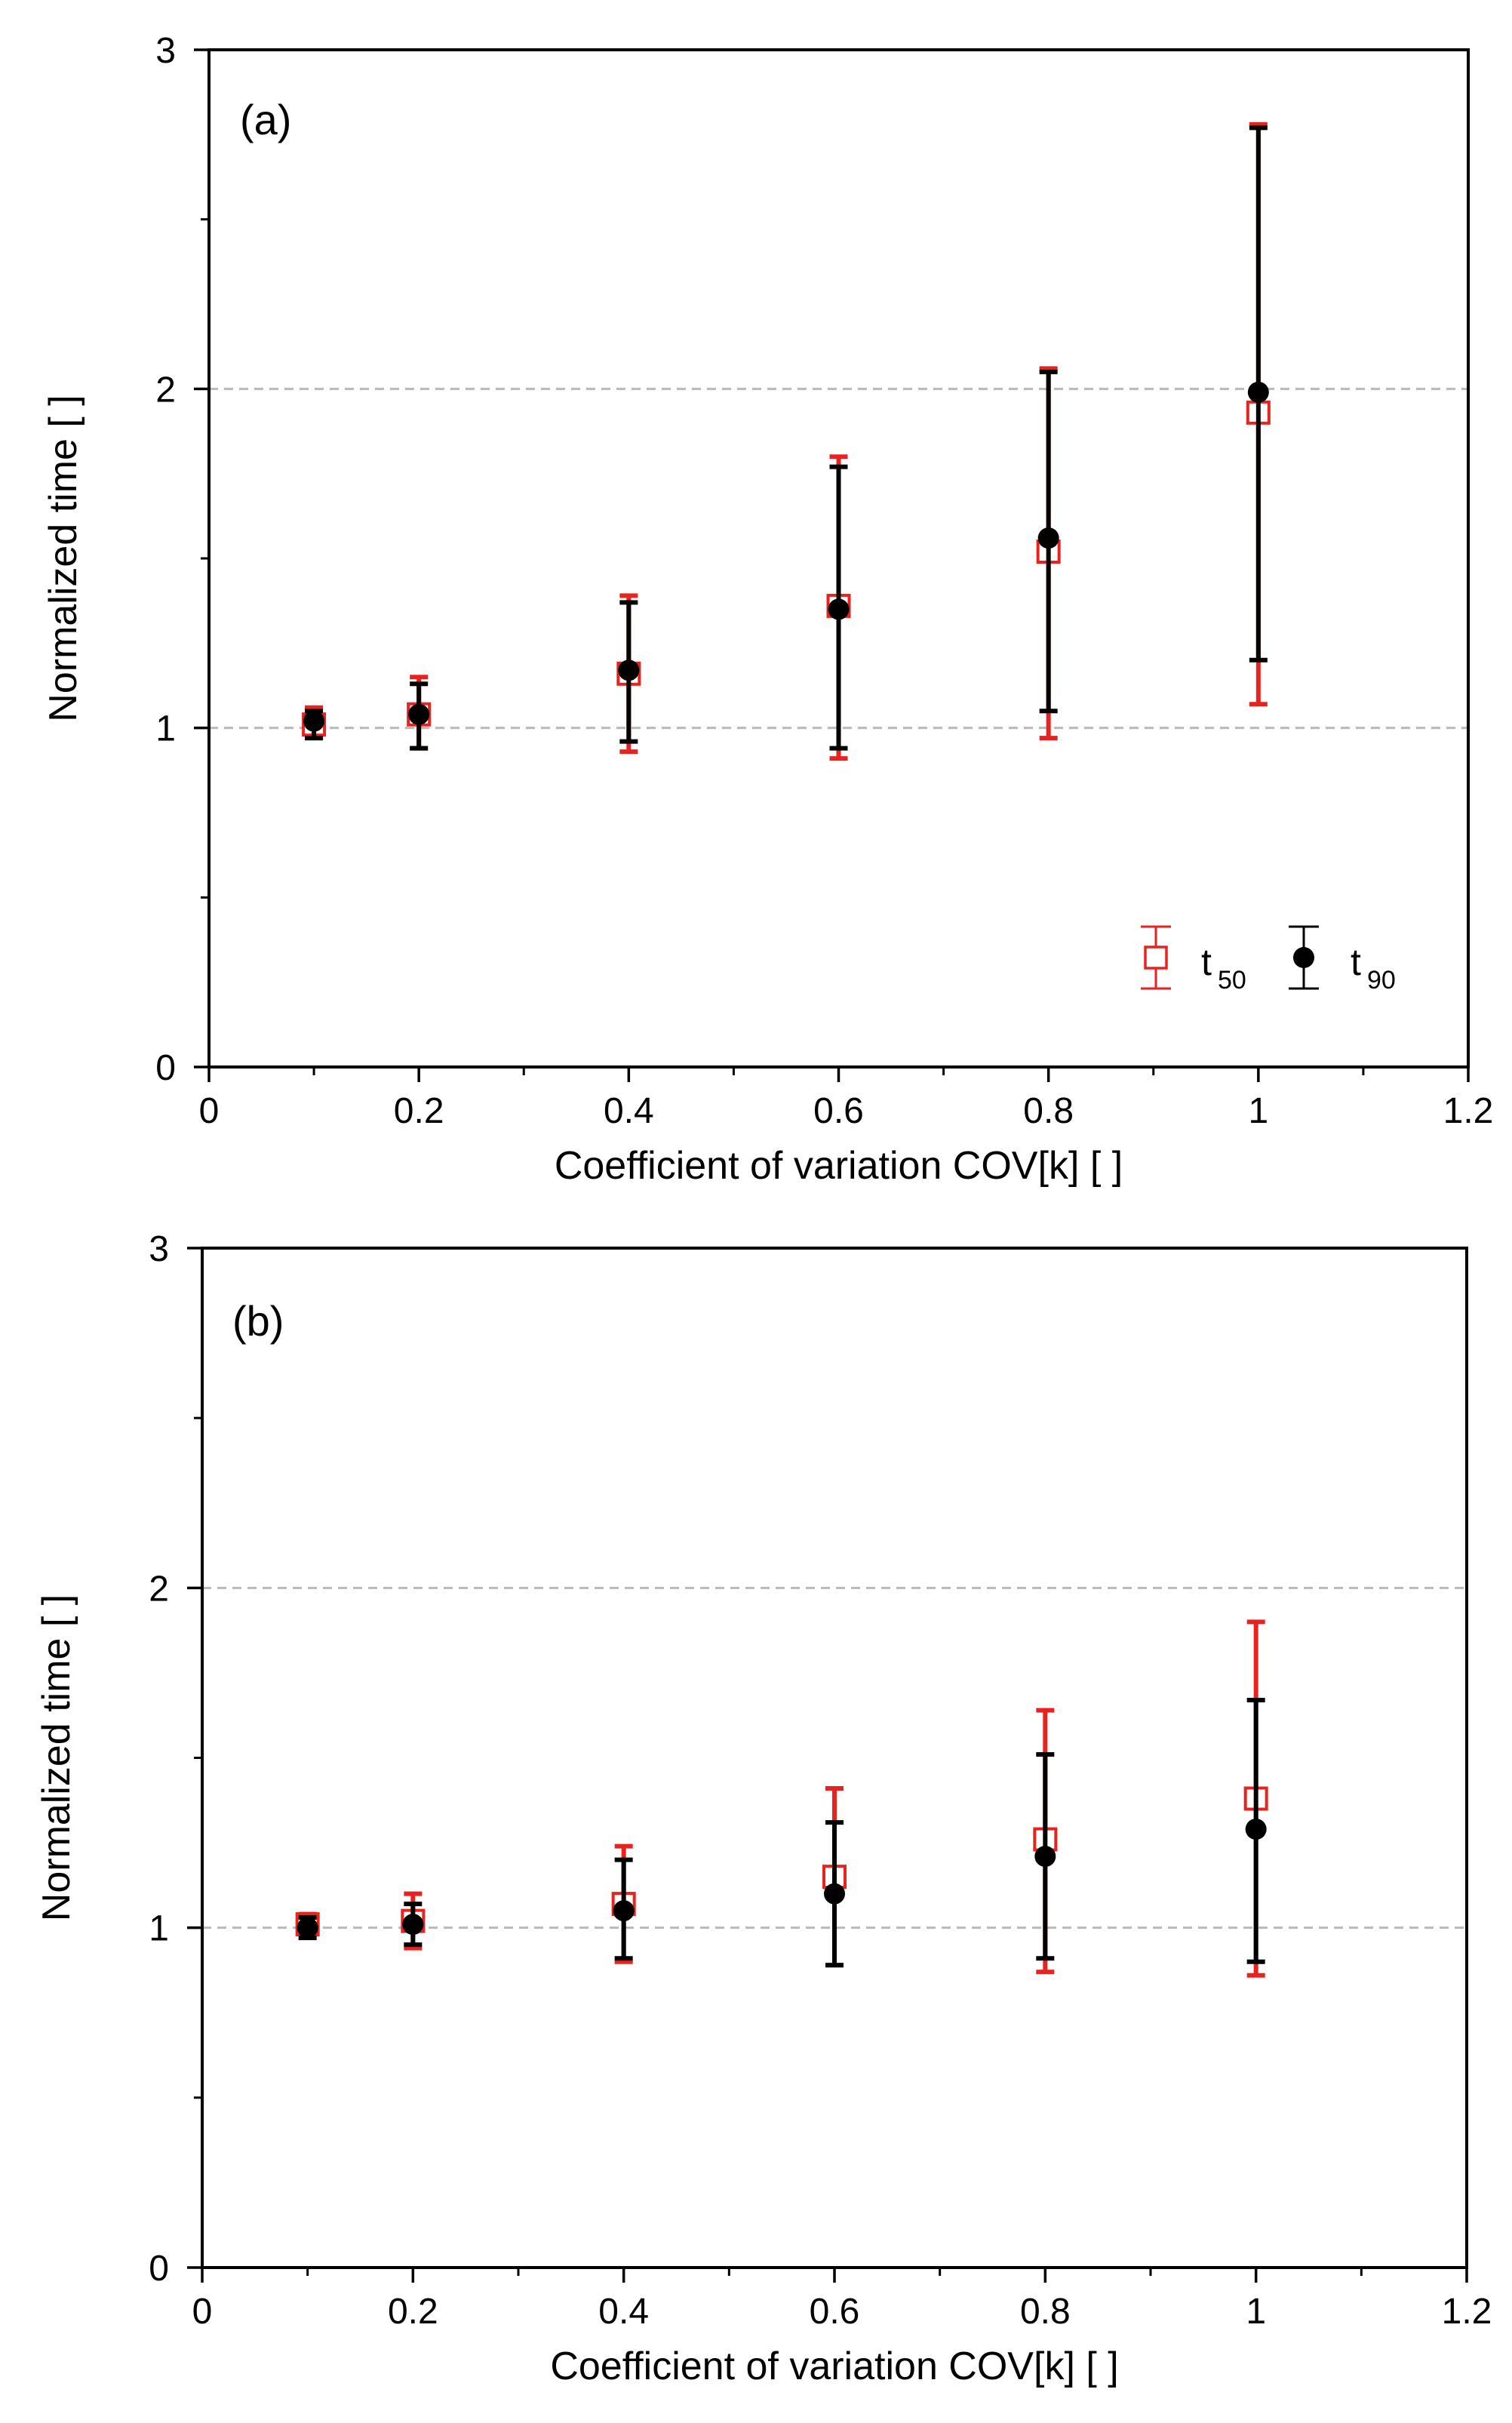 The width and height of the screenshot is (1512, 2423). I want to click on legend-t90-marker, so click(1303, 958).